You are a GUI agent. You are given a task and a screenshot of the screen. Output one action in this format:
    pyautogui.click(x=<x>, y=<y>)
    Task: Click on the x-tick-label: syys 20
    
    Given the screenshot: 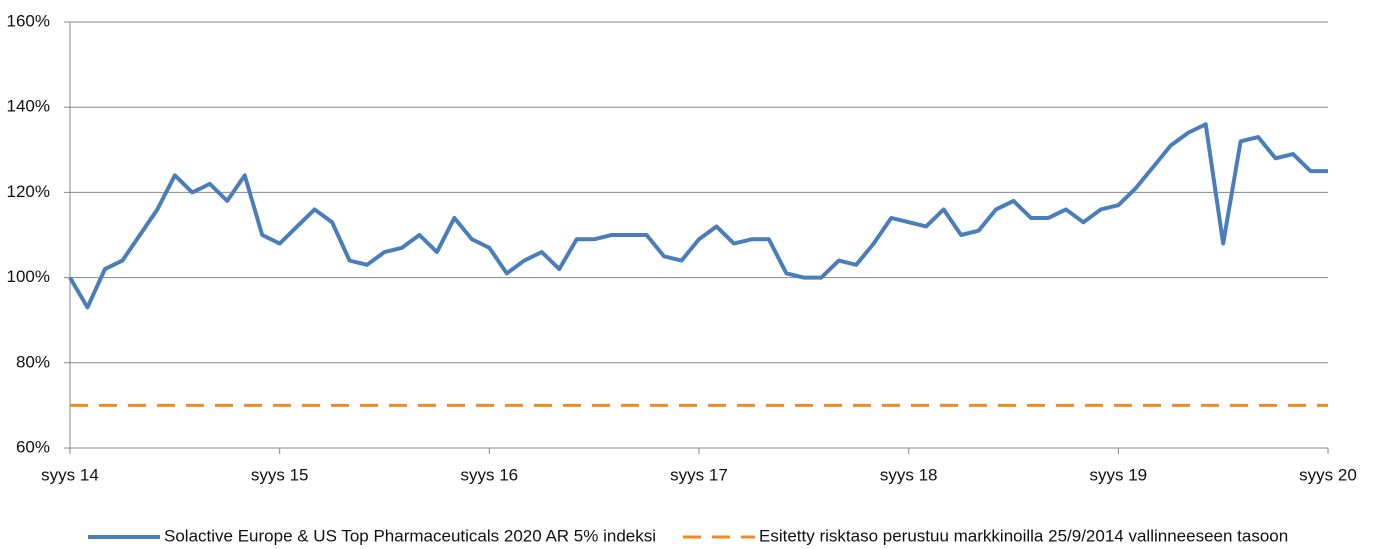 What is the action you would take?
    pyautogui.click(x=1328, y=474)
    